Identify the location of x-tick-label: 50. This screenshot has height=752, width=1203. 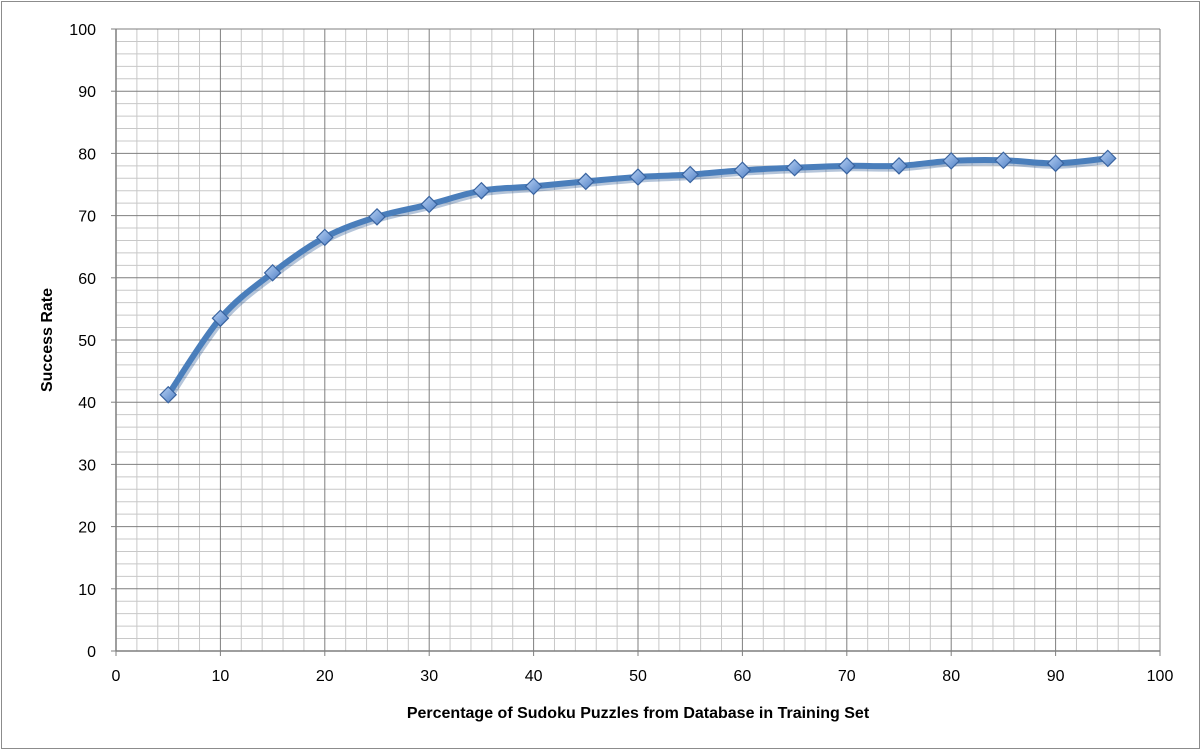
(638, 676).